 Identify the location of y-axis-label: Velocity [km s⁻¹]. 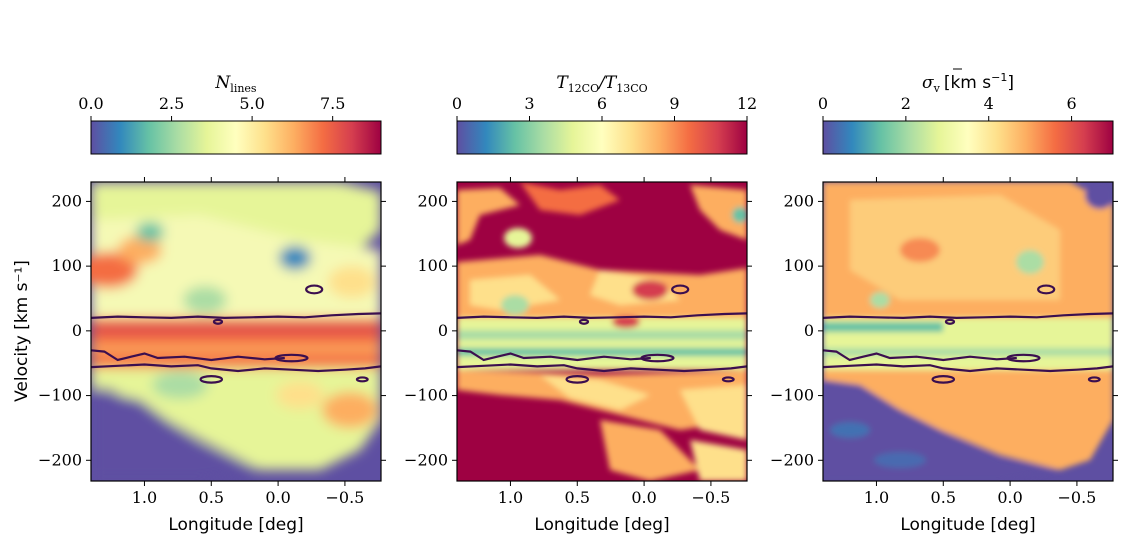
(22, 331).